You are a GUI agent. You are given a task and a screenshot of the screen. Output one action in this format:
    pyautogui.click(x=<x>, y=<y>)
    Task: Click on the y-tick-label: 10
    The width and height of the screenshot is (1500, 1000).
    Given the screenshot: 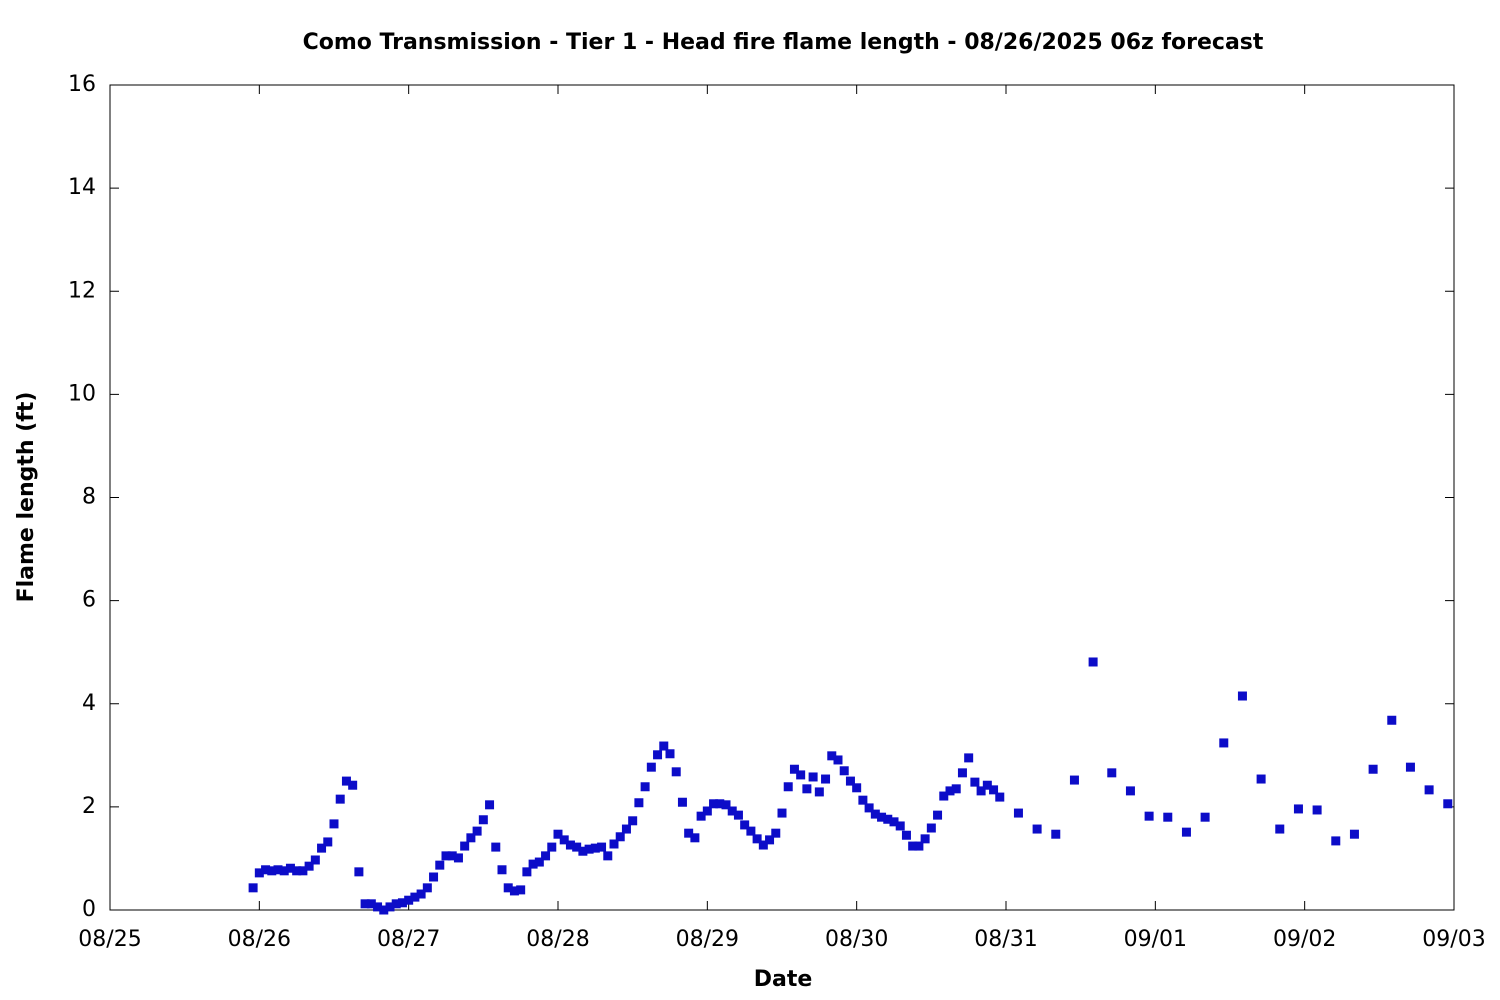 What is the action you would take?
    pyautogui.click(x=82, y=393)
    